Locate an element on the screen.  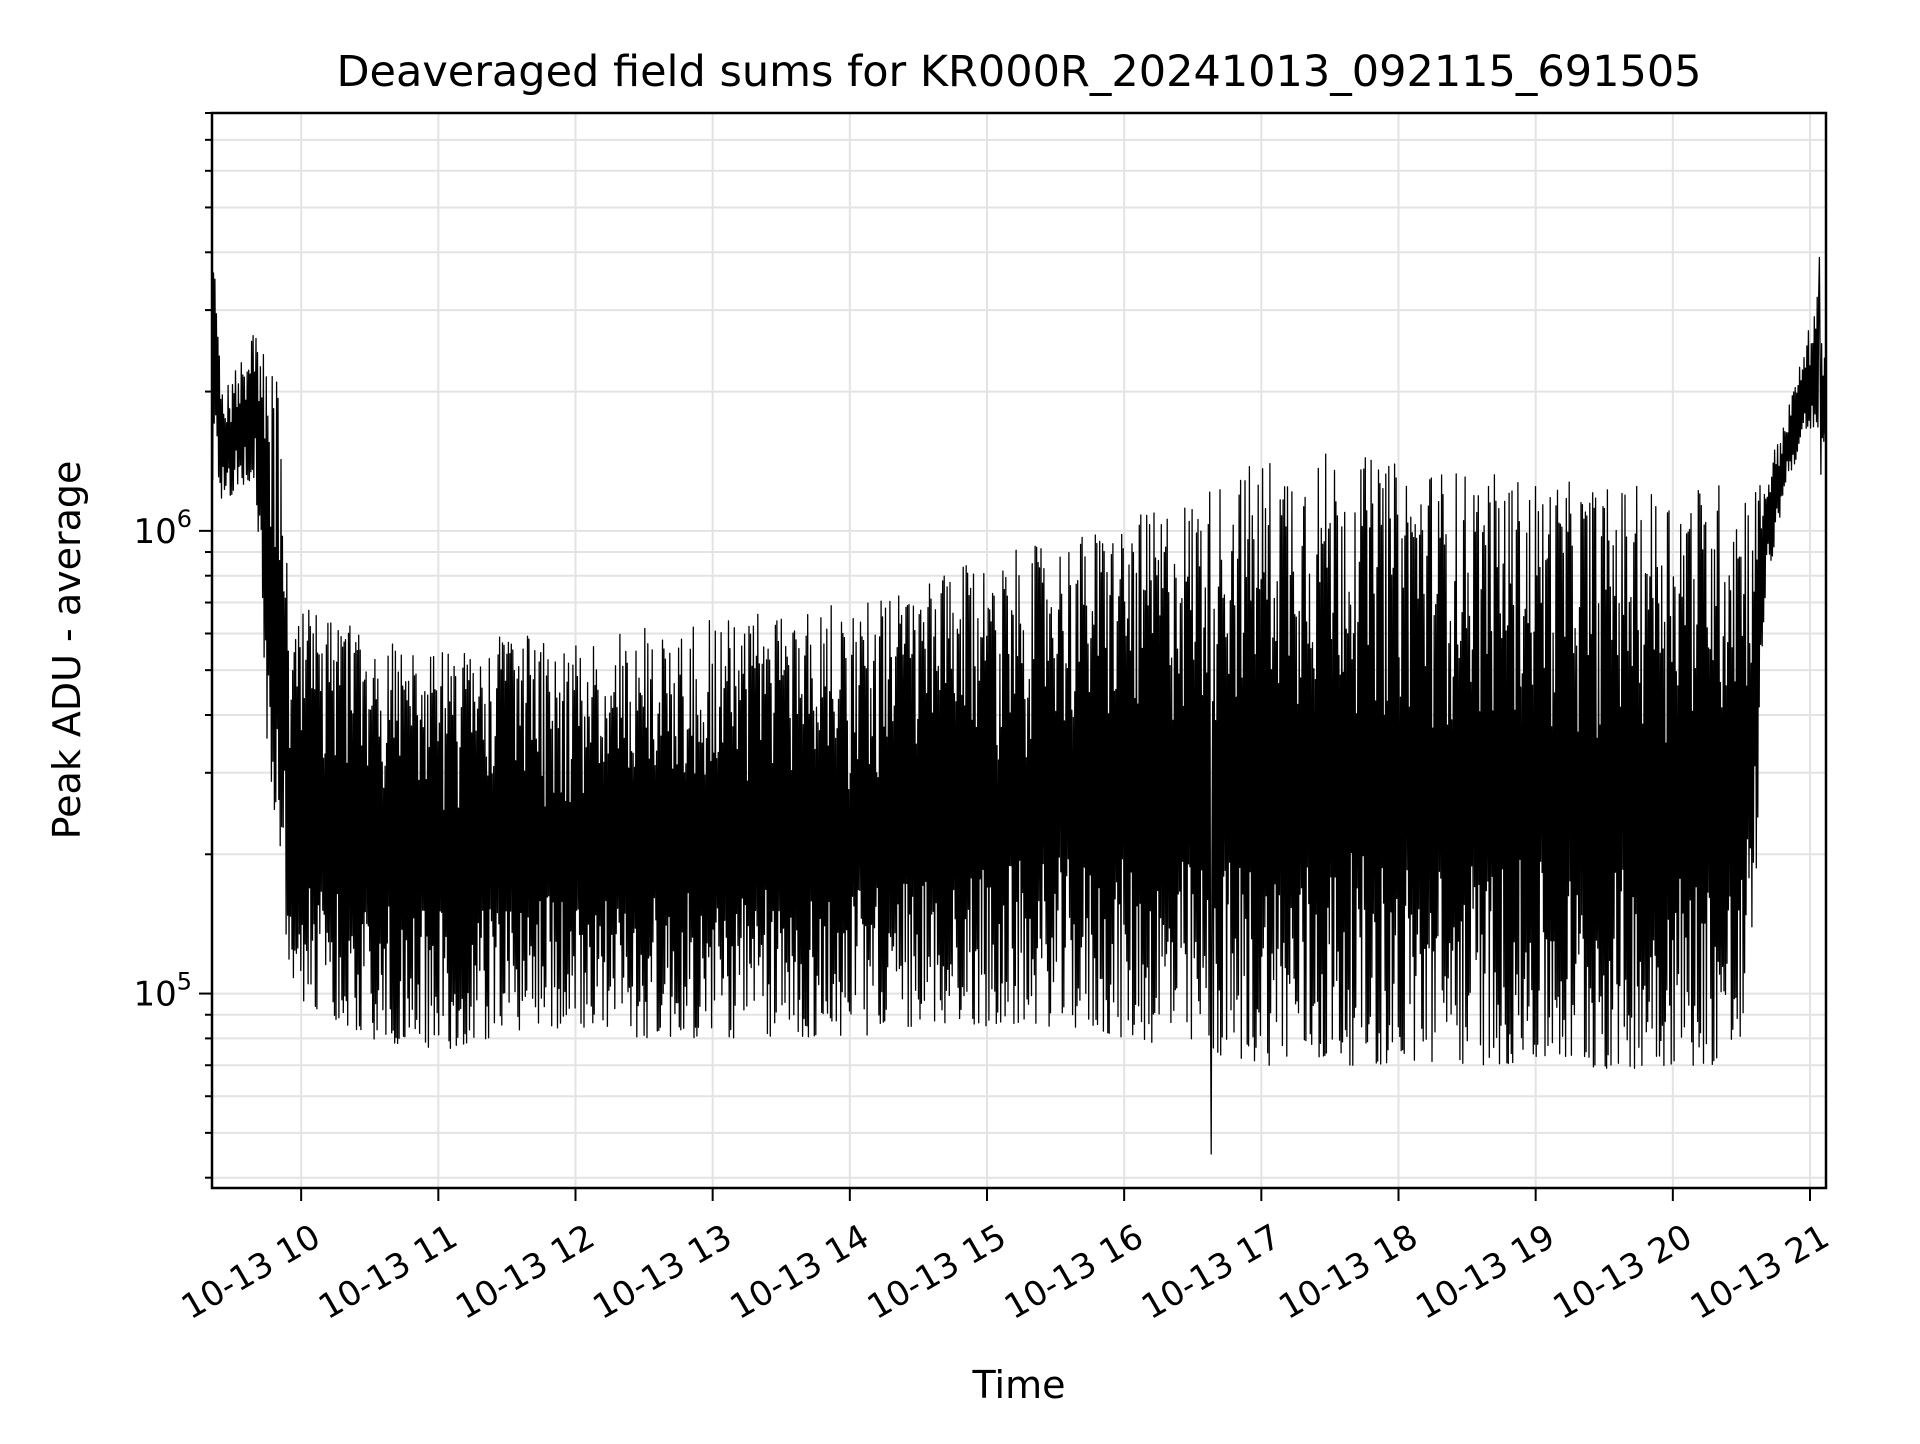
y-axis-label: Peak ADU - average is located at coordinates (67, 650).